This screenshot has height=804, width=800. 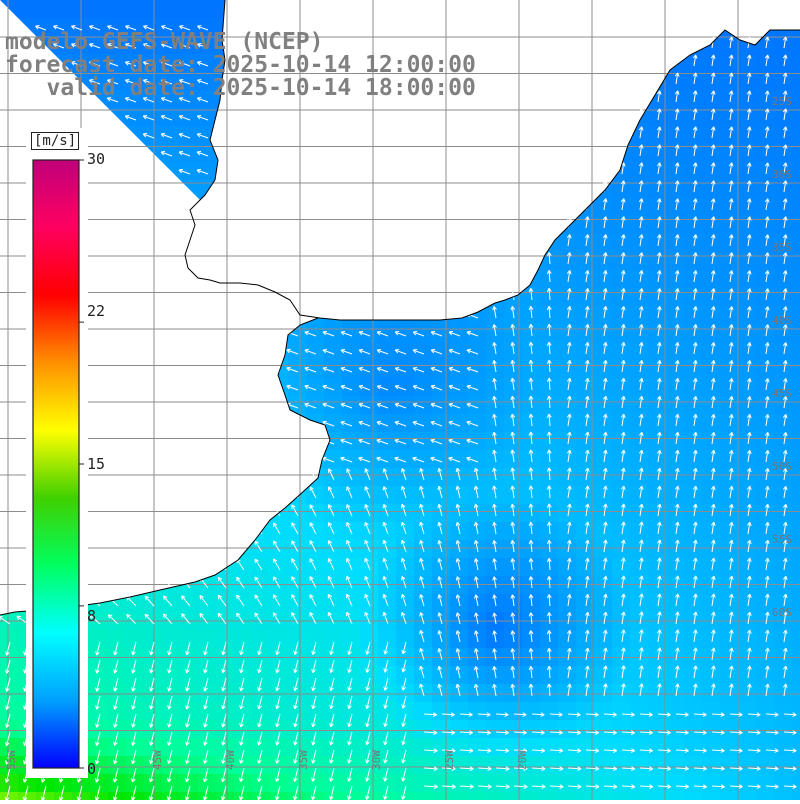 I want to click on colorbar-tick-15: 15, so click(x=96, y=464).